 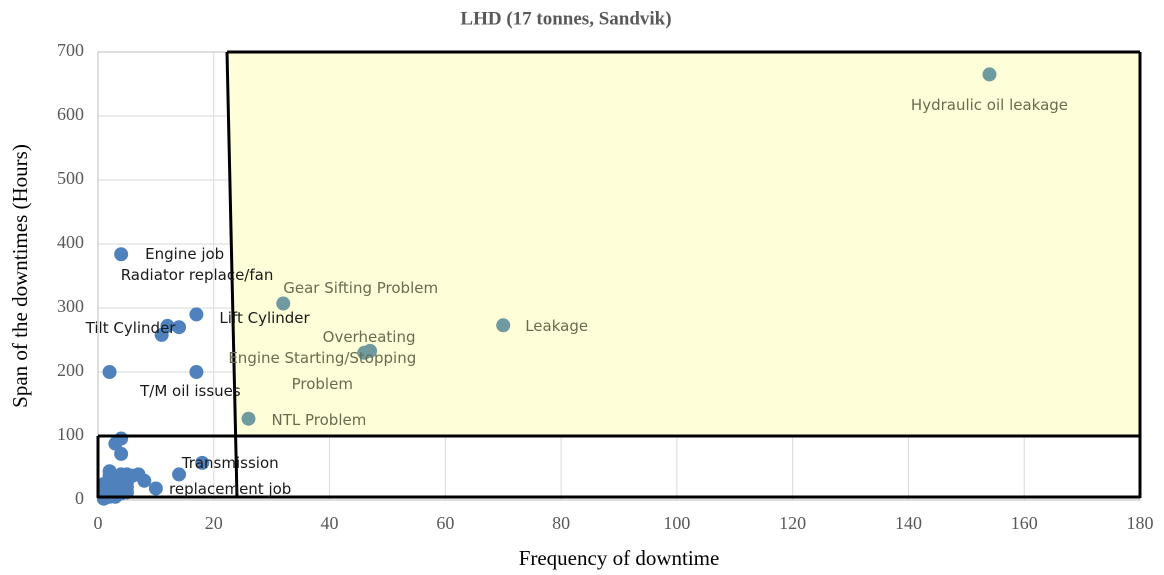 I want to click on x-tick-label: 160, so click(x=1024, y=523).